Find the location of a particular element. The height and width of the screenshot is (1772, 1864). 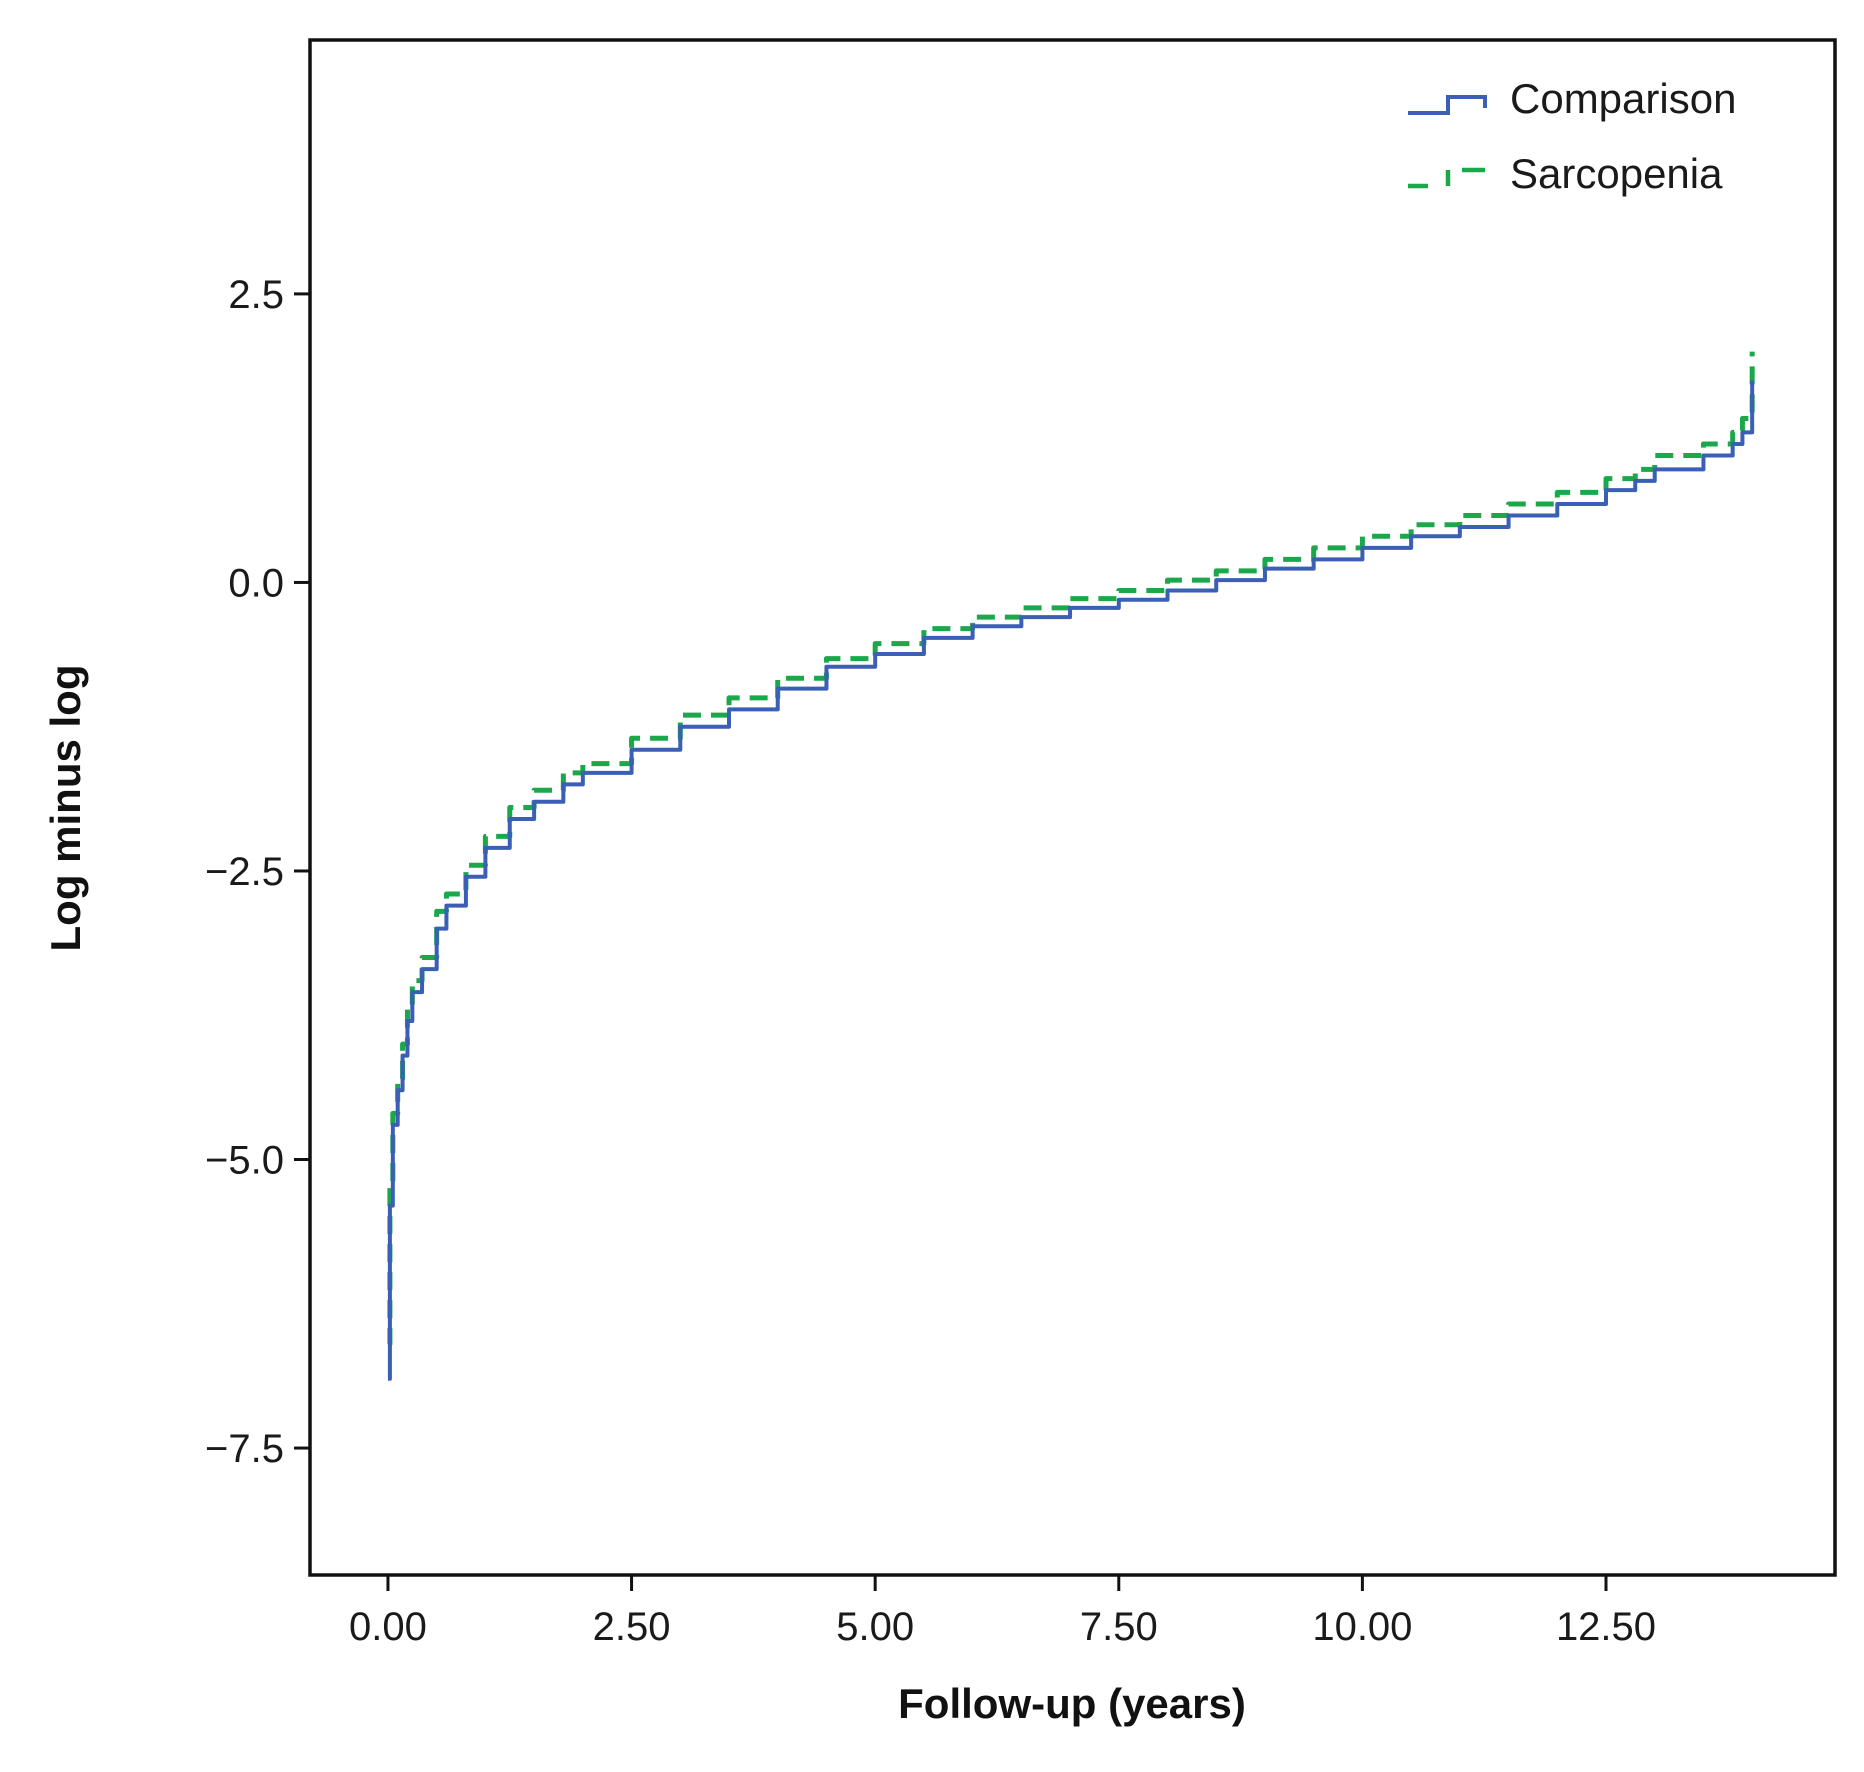

y-axis: 2.5 0.0 −2.5 −5.0 −7.5 is located at coordinates (257, 872).